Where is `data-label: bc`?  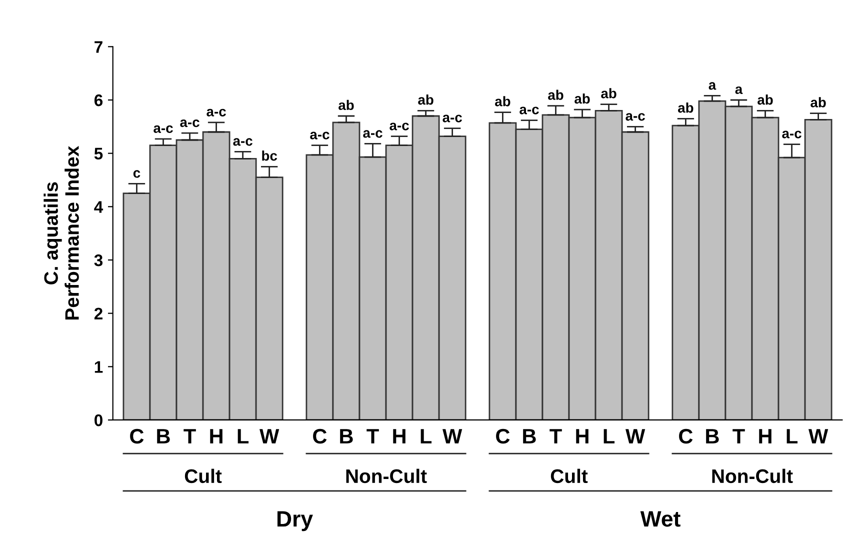 data-label: bc is located at coordinates (270, 155).